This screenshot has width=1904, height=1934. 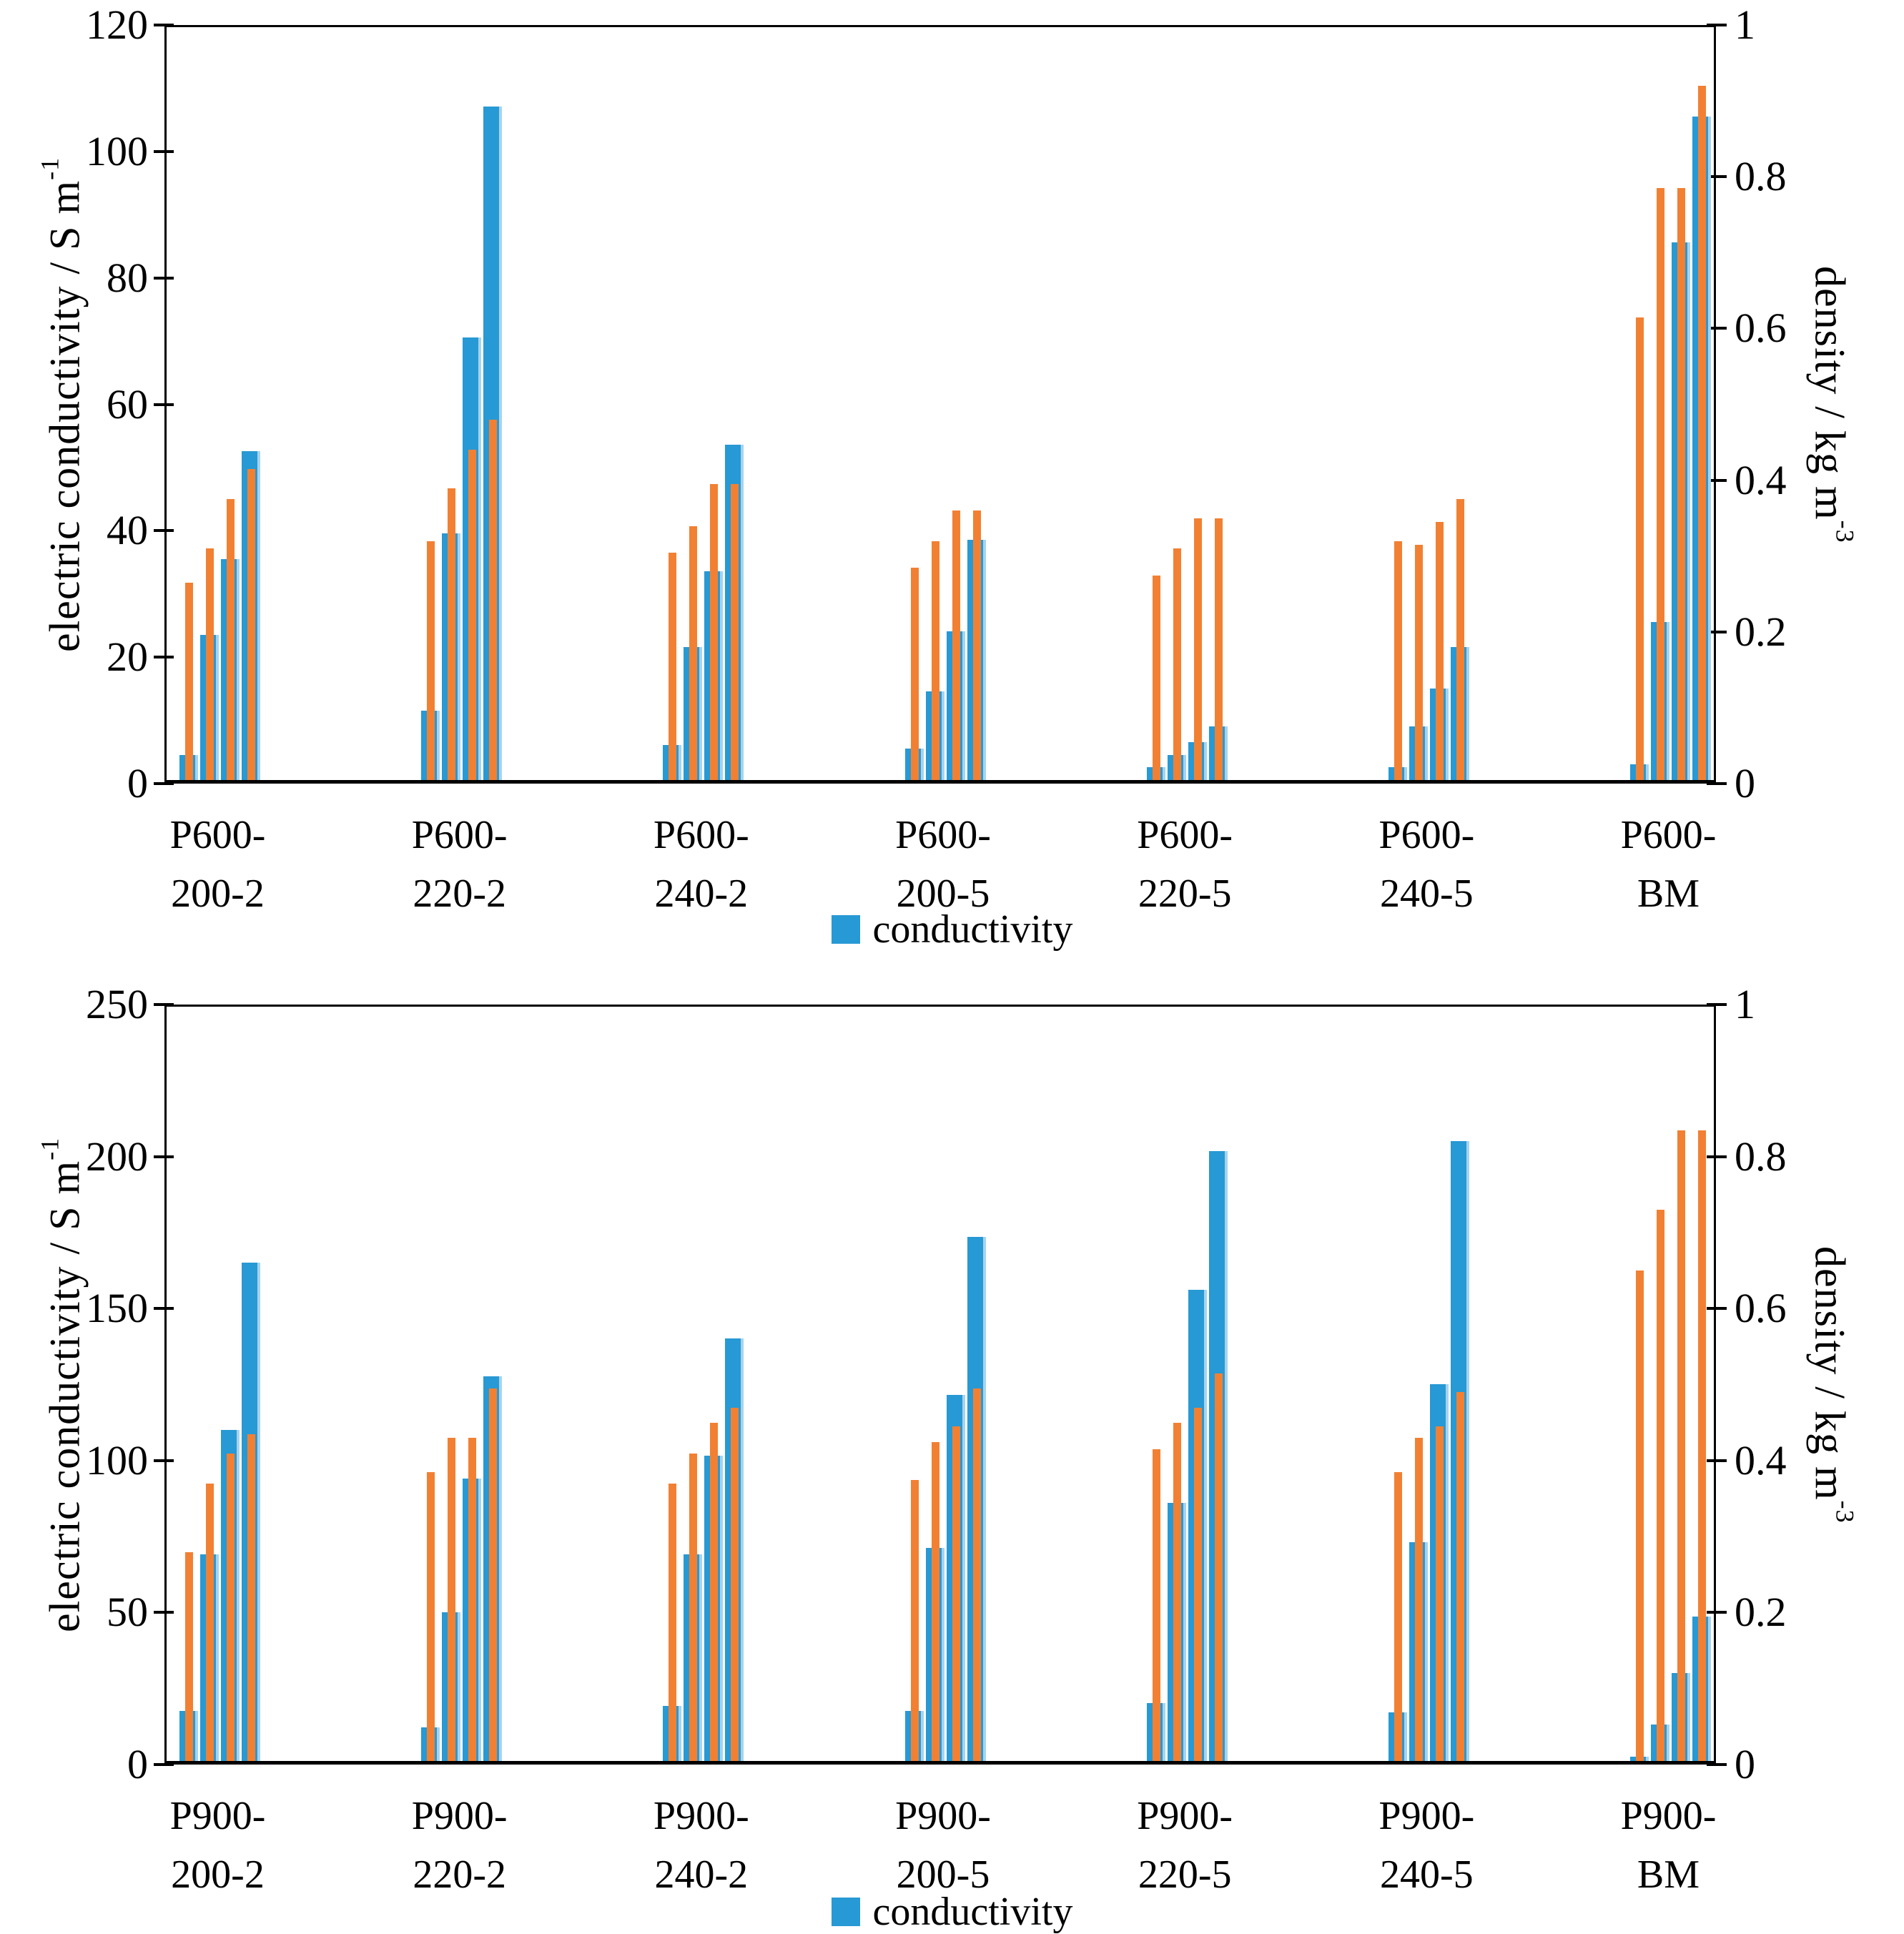 I want to click on right-axis-tick-label: 0.6, so click(x=1761, y=328).